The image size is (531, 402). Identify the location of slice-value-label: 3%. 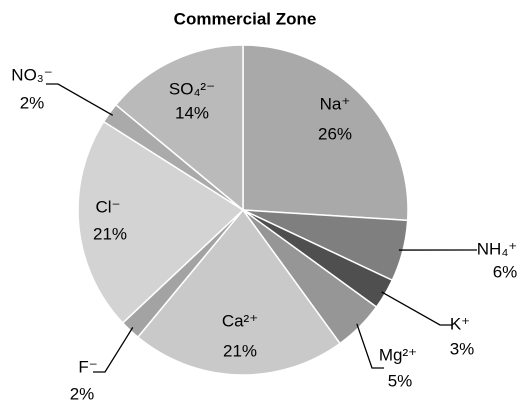
(462, 348).